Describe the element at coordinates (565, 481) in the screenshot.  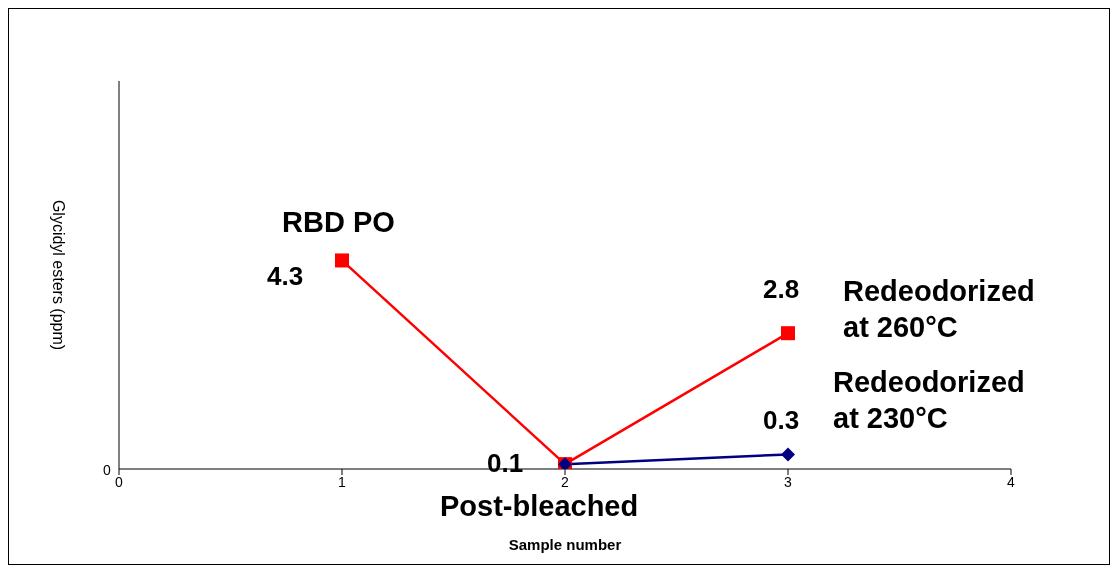
I see `x-tick-label: 2` at that location.